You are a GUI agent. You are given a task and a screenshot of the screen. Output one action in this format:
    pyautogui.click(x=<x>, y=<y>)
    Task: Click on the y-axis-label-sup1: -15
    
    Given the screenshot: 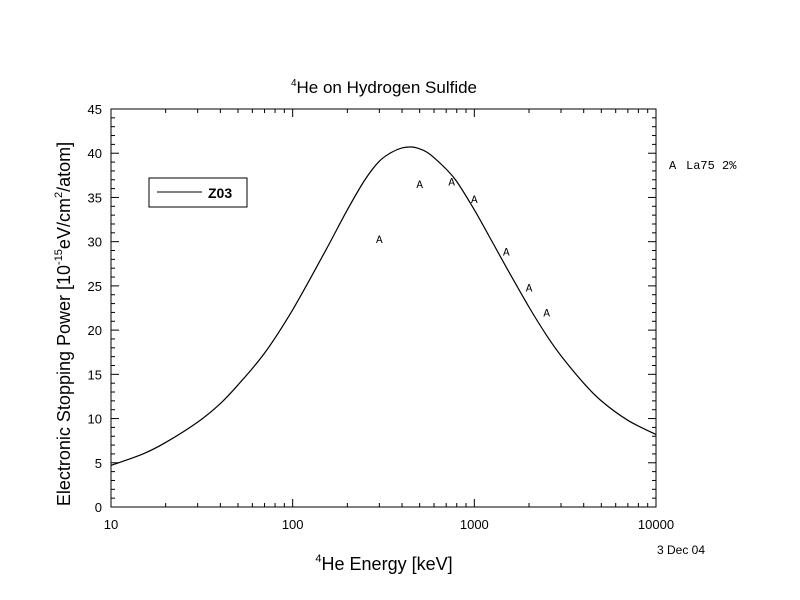 What is the action you would take?
    pyautogui.click(x=59, y=257)
    